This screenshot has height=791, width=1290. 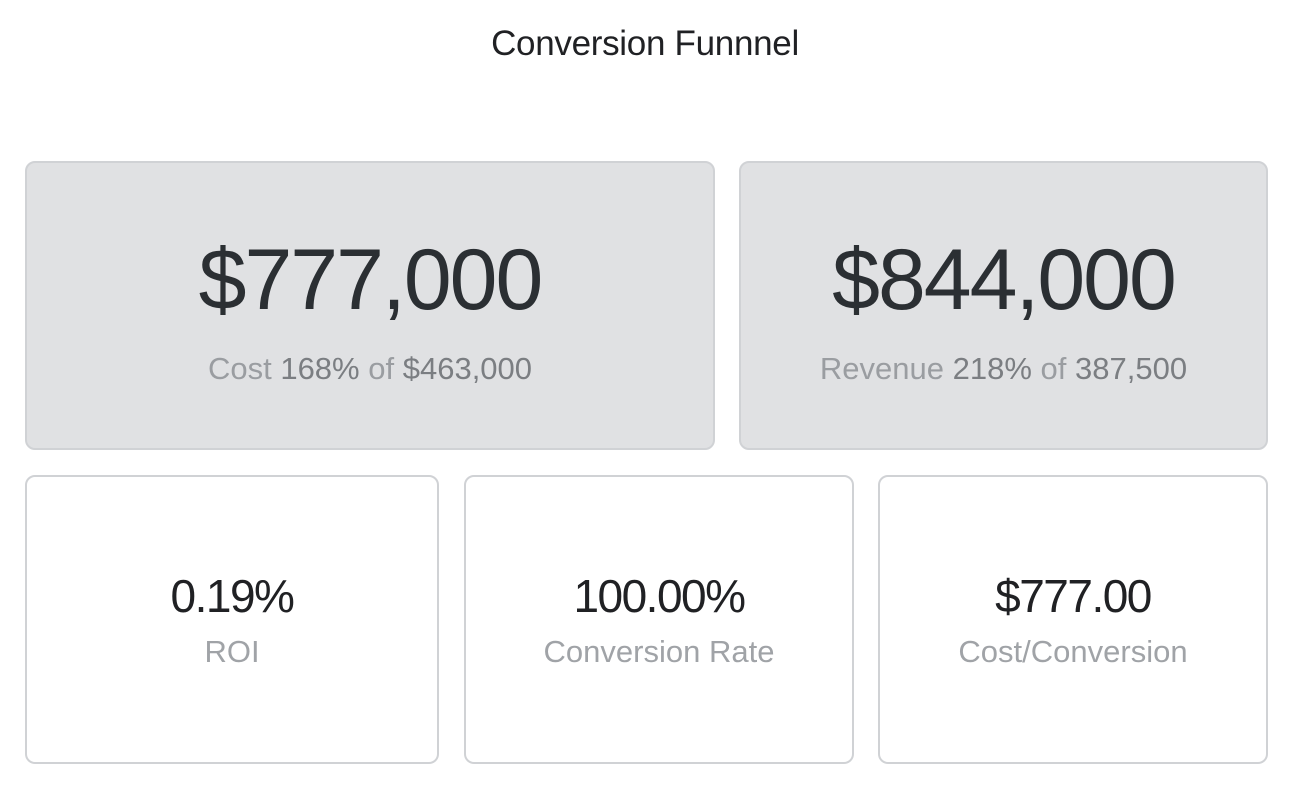 What do you see at coordinates (992, 368) in the screenshot?
I see `revenue-percent: 218%` at bounding box center [992, 368].